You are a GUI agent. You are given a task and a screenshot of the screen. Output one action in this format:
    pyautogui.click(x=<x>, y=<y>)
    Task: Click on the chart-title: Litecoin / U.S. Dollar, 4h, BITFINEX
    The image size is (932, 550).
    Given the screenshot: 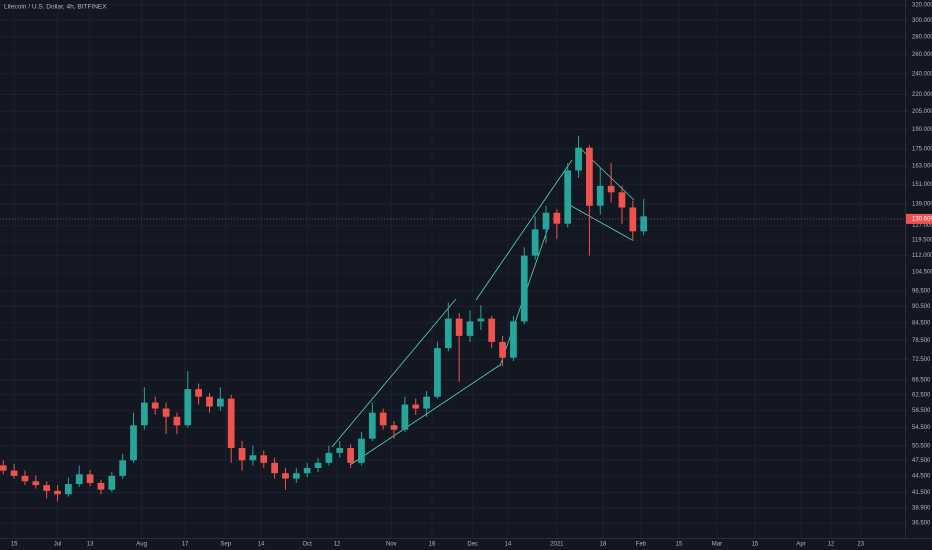 What is the action you would take?
    pyautogui.click(x=55, y=7)
    